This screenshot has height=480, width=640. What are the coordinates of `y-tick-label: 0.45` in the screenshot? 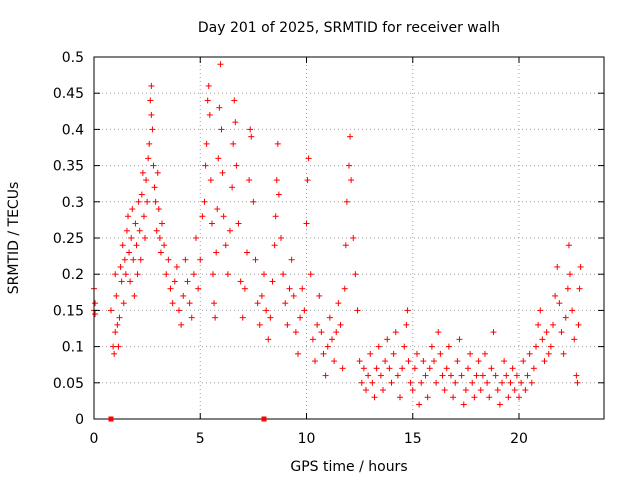 It's located at (68, 94).